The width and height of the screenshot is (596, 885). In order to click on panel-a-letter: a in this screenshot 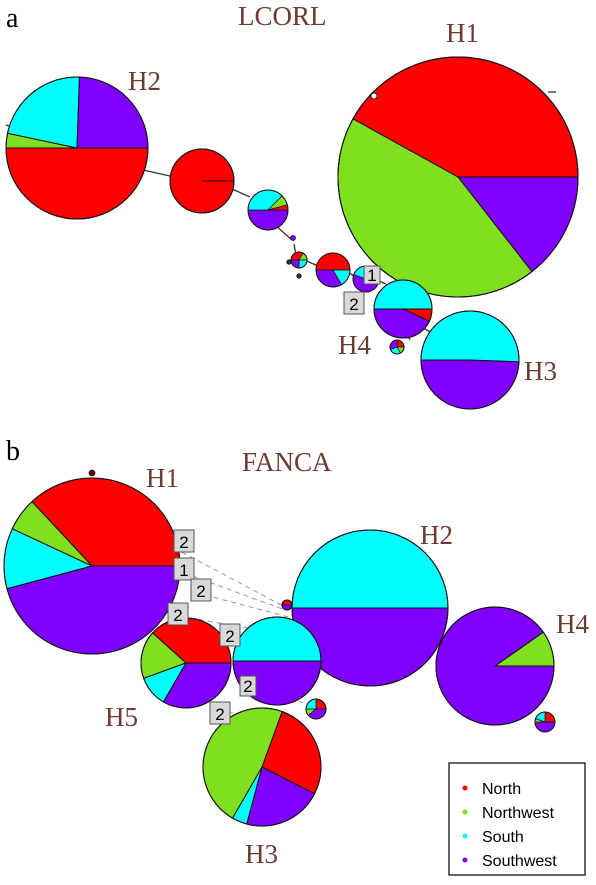, I will do `click(12, 18)`.